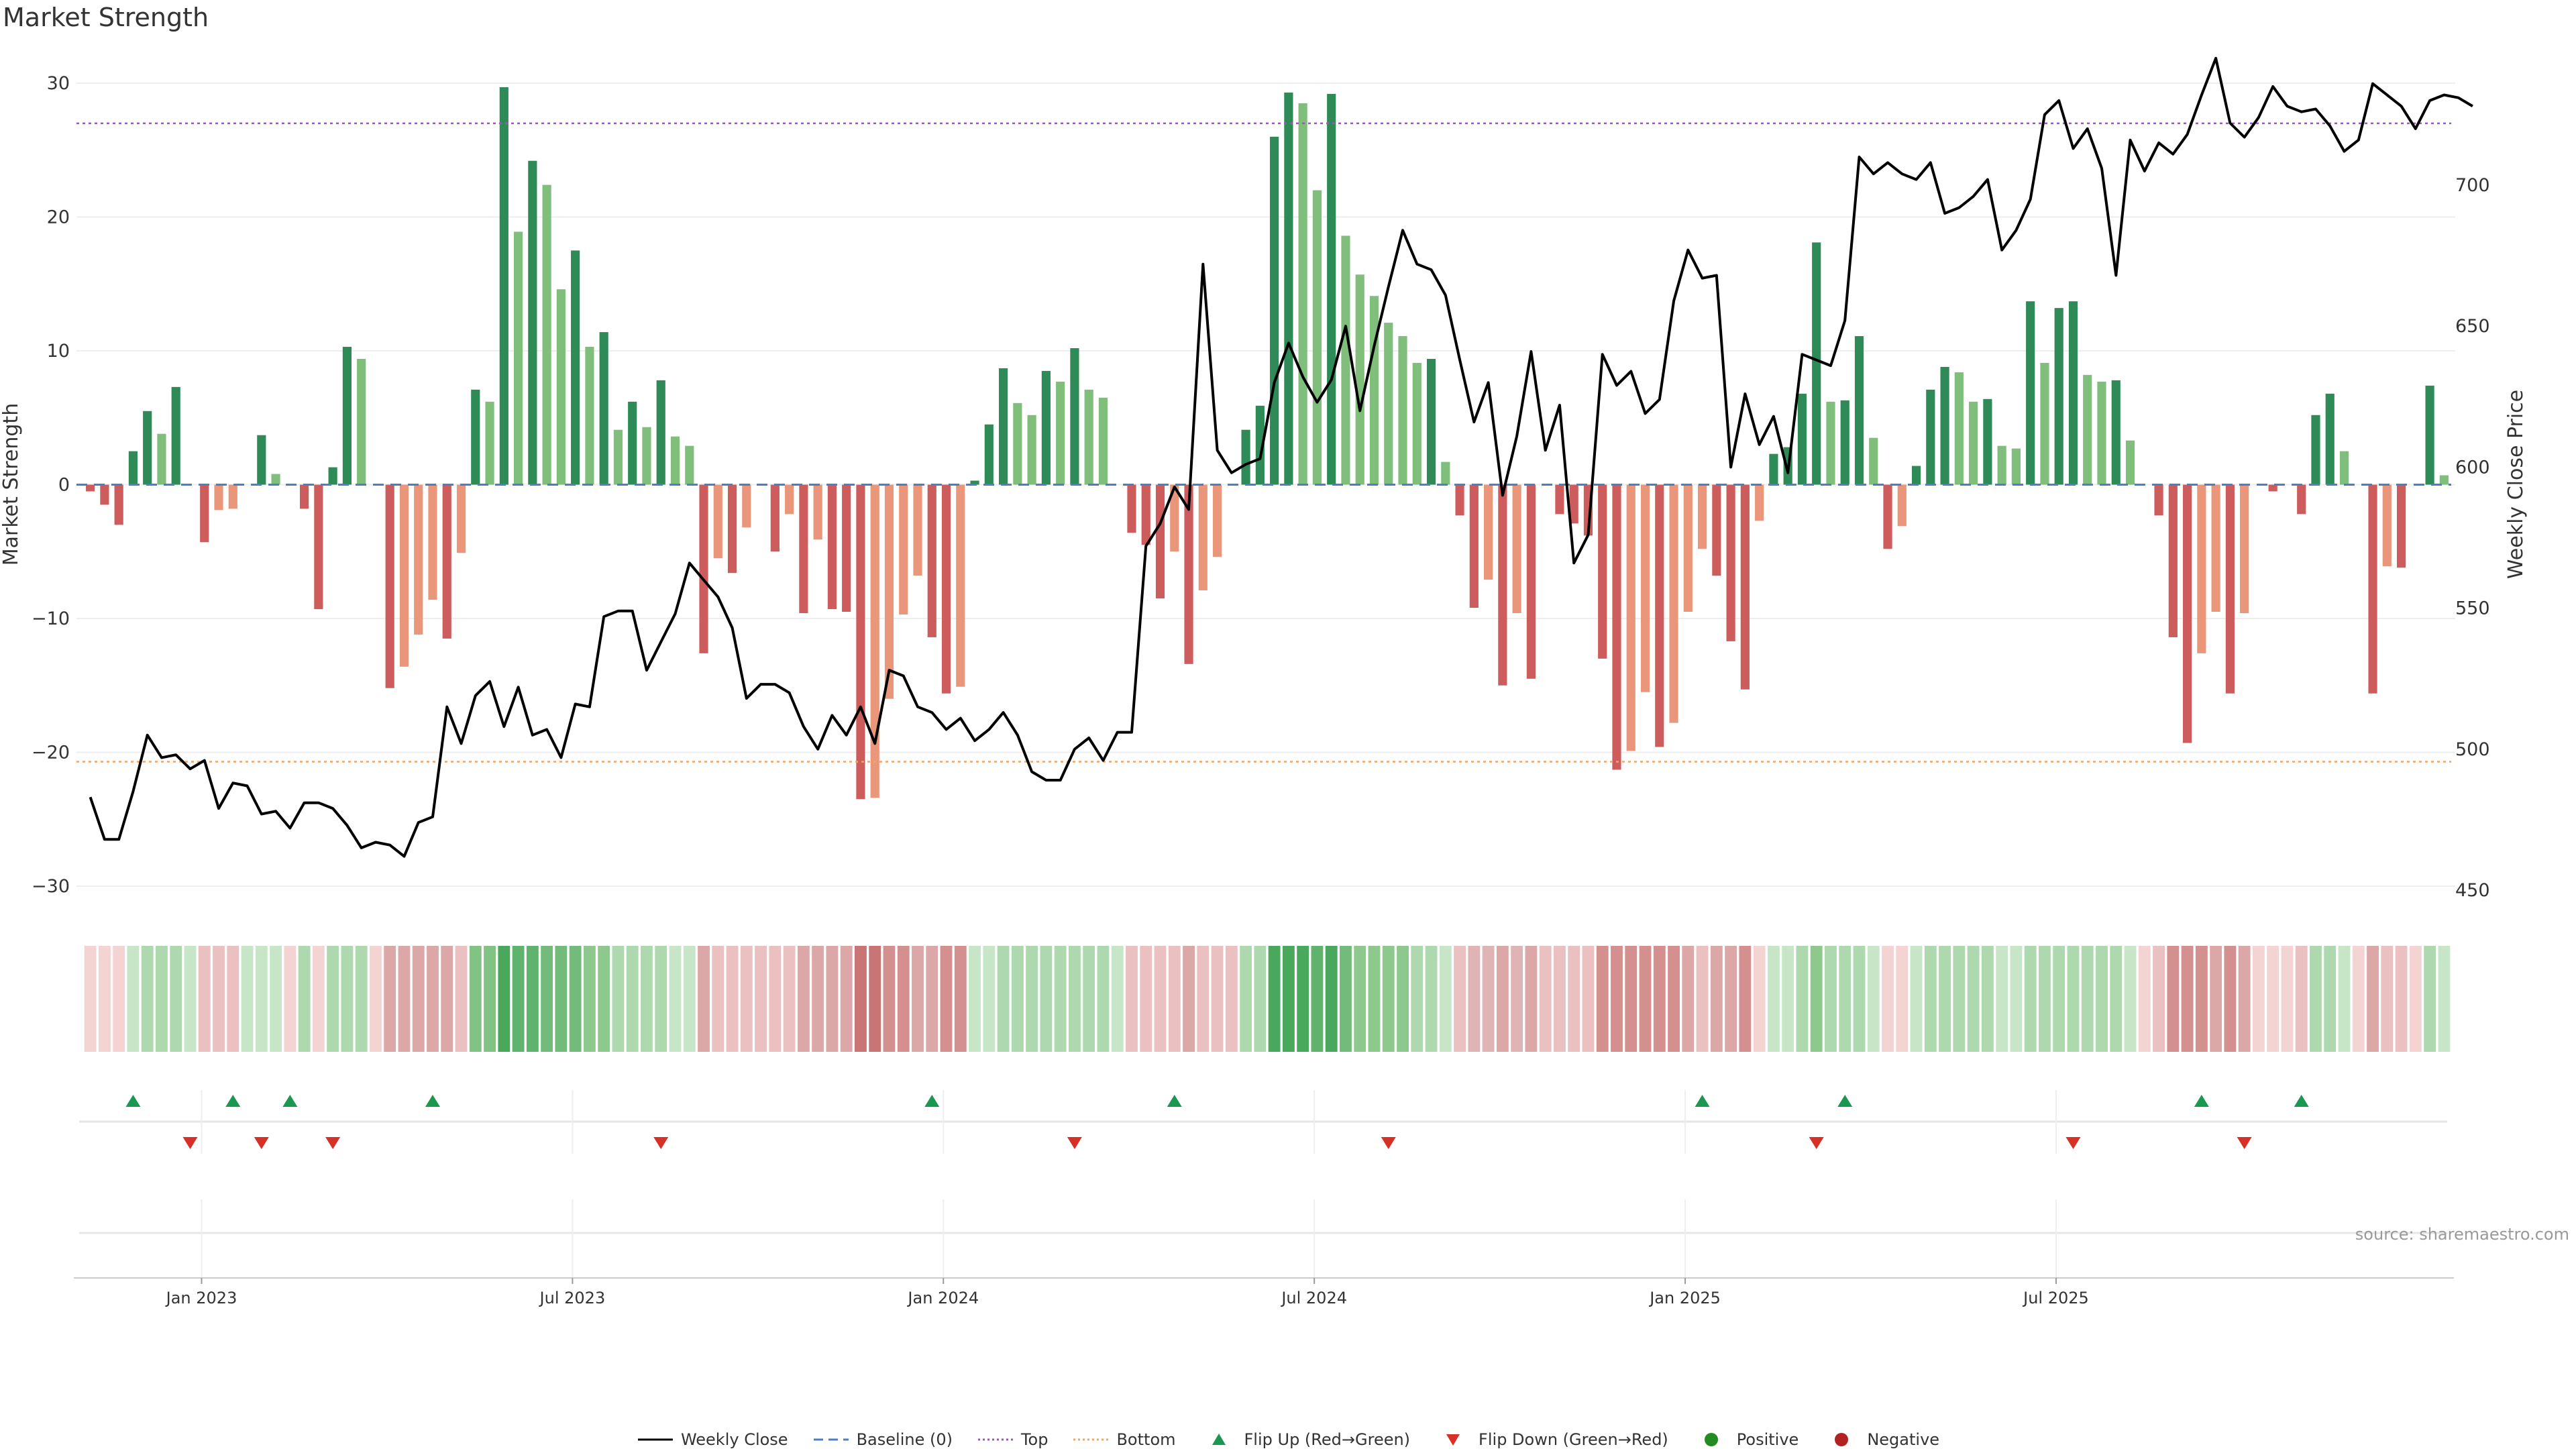 Image resolution: width=2576 pixels, height=1453 pixels. What do you see at coordinates (1263, 1184) in the screenshot?
I see `flip-markers` at bounding box center [1263, 1184].